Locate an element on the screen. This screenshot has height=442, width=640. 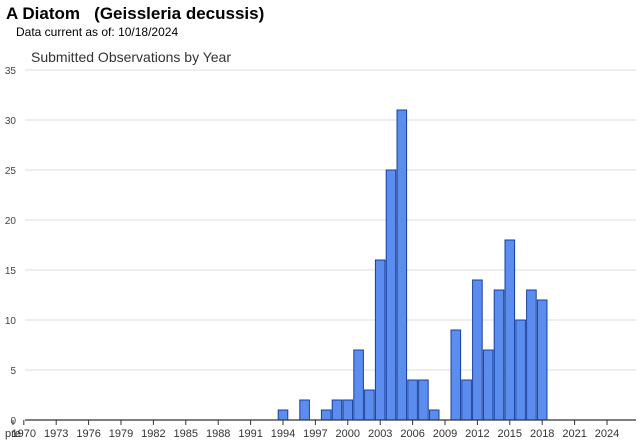
page-title: A Diatom (Geissleria decussis) is located at coordinates (135, 14).